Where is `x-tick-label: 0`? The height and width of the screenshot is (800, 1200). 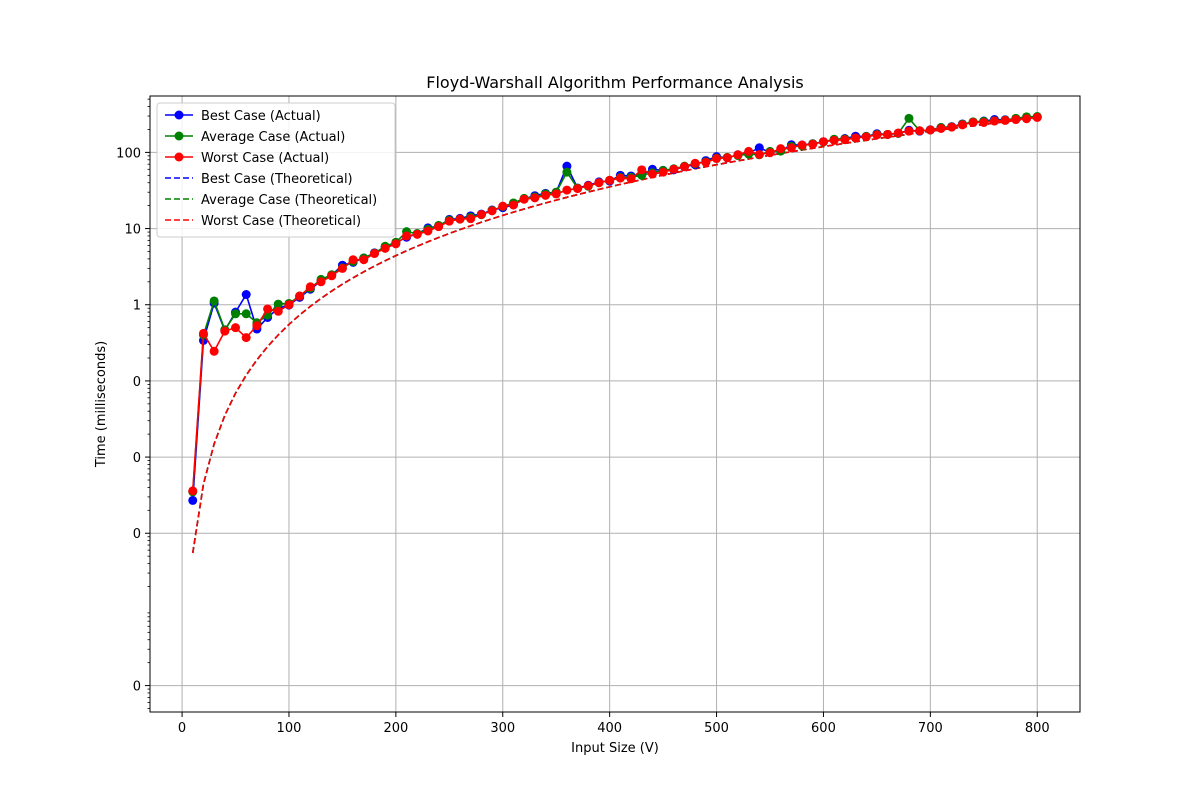 x-tick-label: 0 is located at coordinates (182, 728).